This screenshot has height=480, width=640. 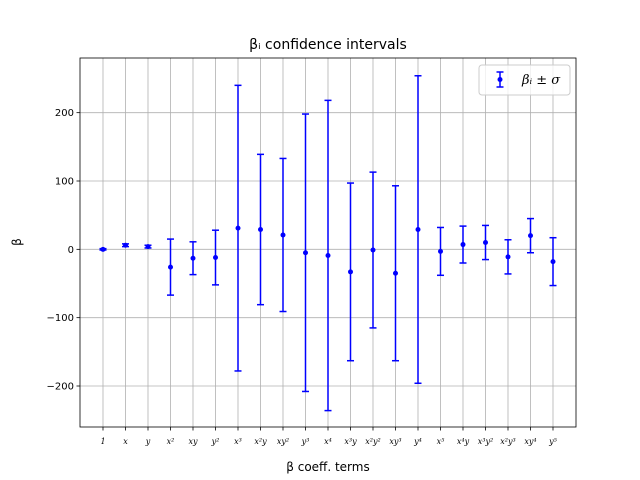 I want to click on x-tick-label: y⁴, so click(x=417, y=441).